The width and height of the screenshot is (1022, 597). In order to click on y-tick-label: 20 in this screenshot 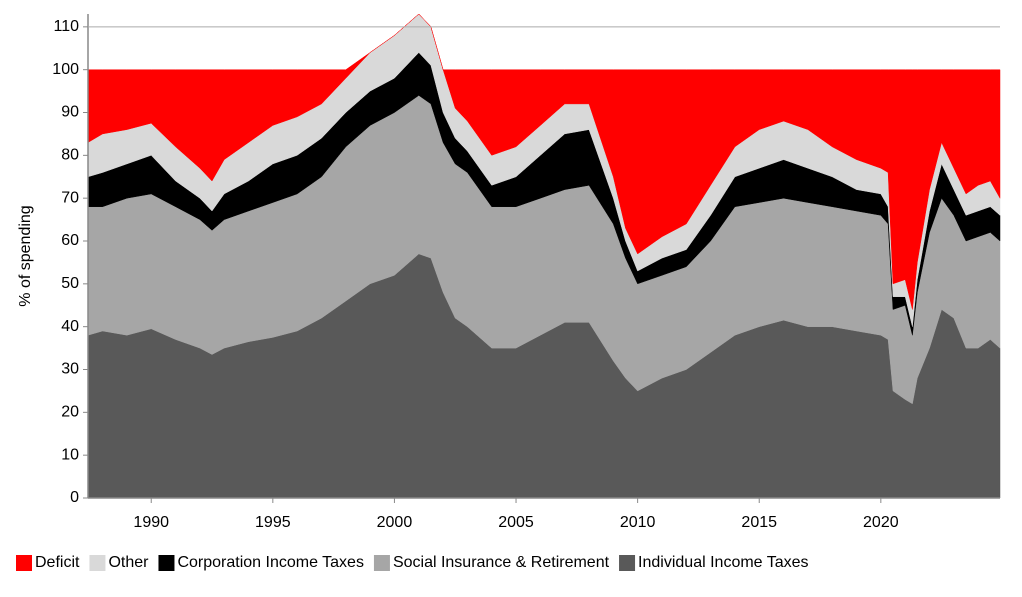, I will do `click(70, 412)`.